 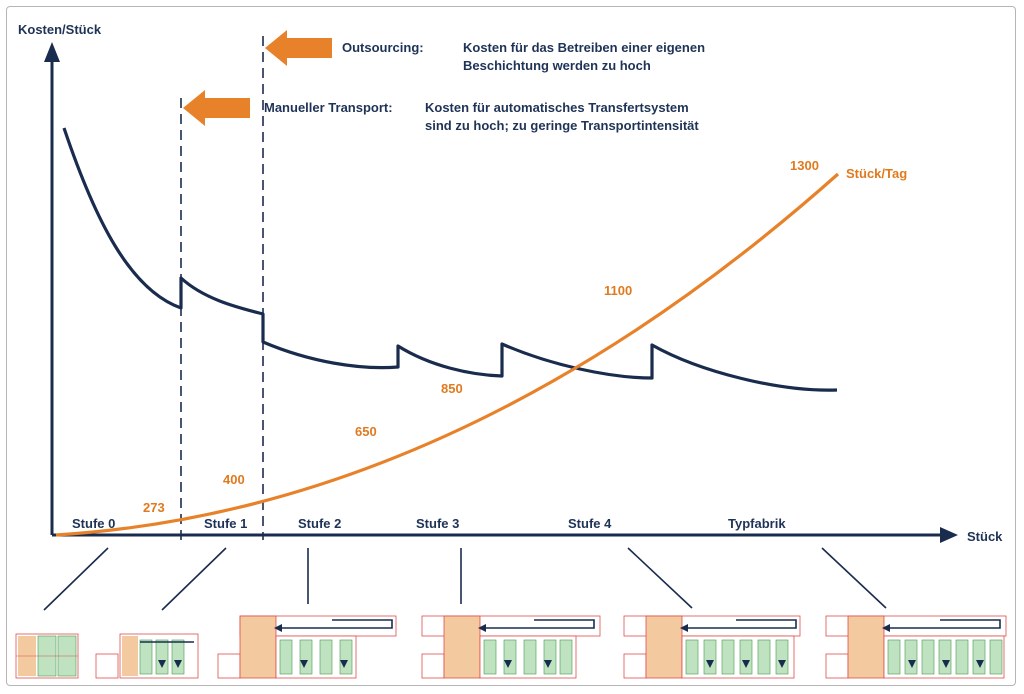 What do you see at coordinates (328, 107) in the screenshot?
I see `annotation-transport-title: Manueller Transport:` at bounding box center [328, 107].